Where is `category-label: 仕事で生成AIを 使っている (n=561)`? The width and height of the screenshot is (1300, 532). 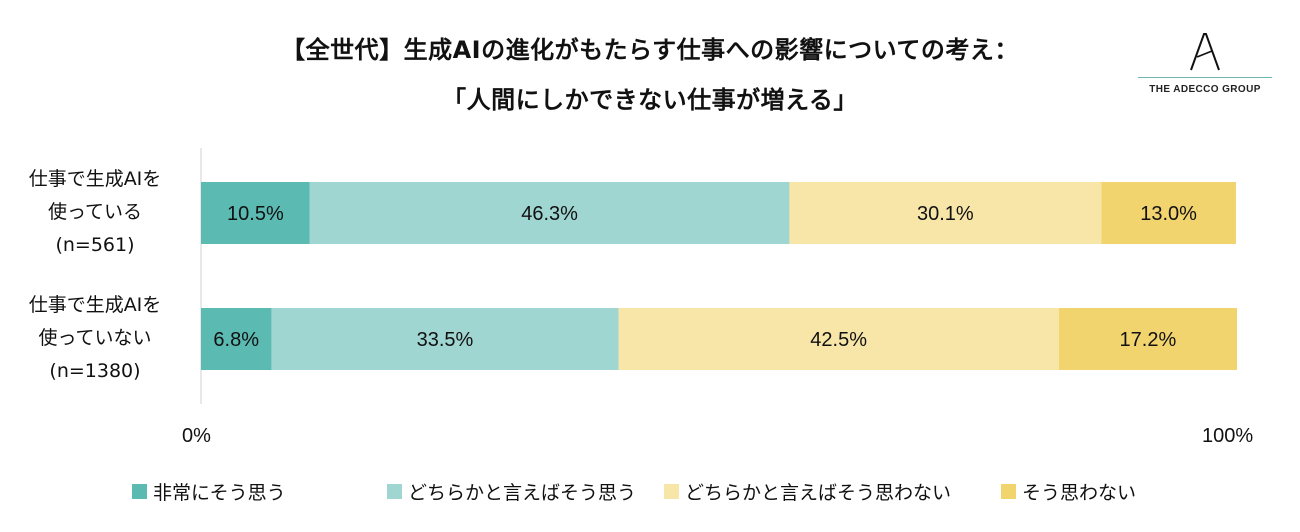 category-label: 仕事で生成AIを 使っている (n=561) is located at coordinates (95, 212).